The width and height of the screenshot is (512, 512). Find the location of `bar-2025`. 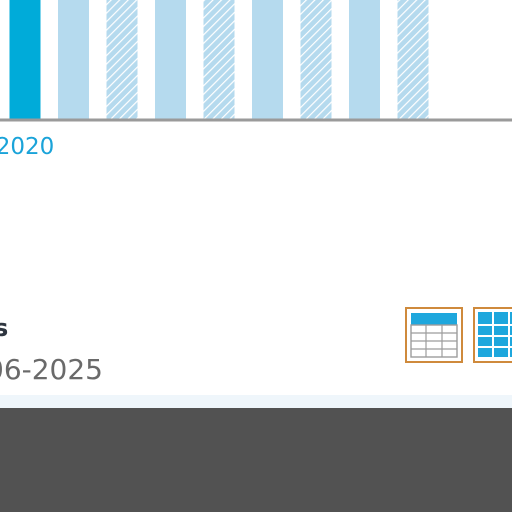

bar-2025 is located at coordinates (267, 60).